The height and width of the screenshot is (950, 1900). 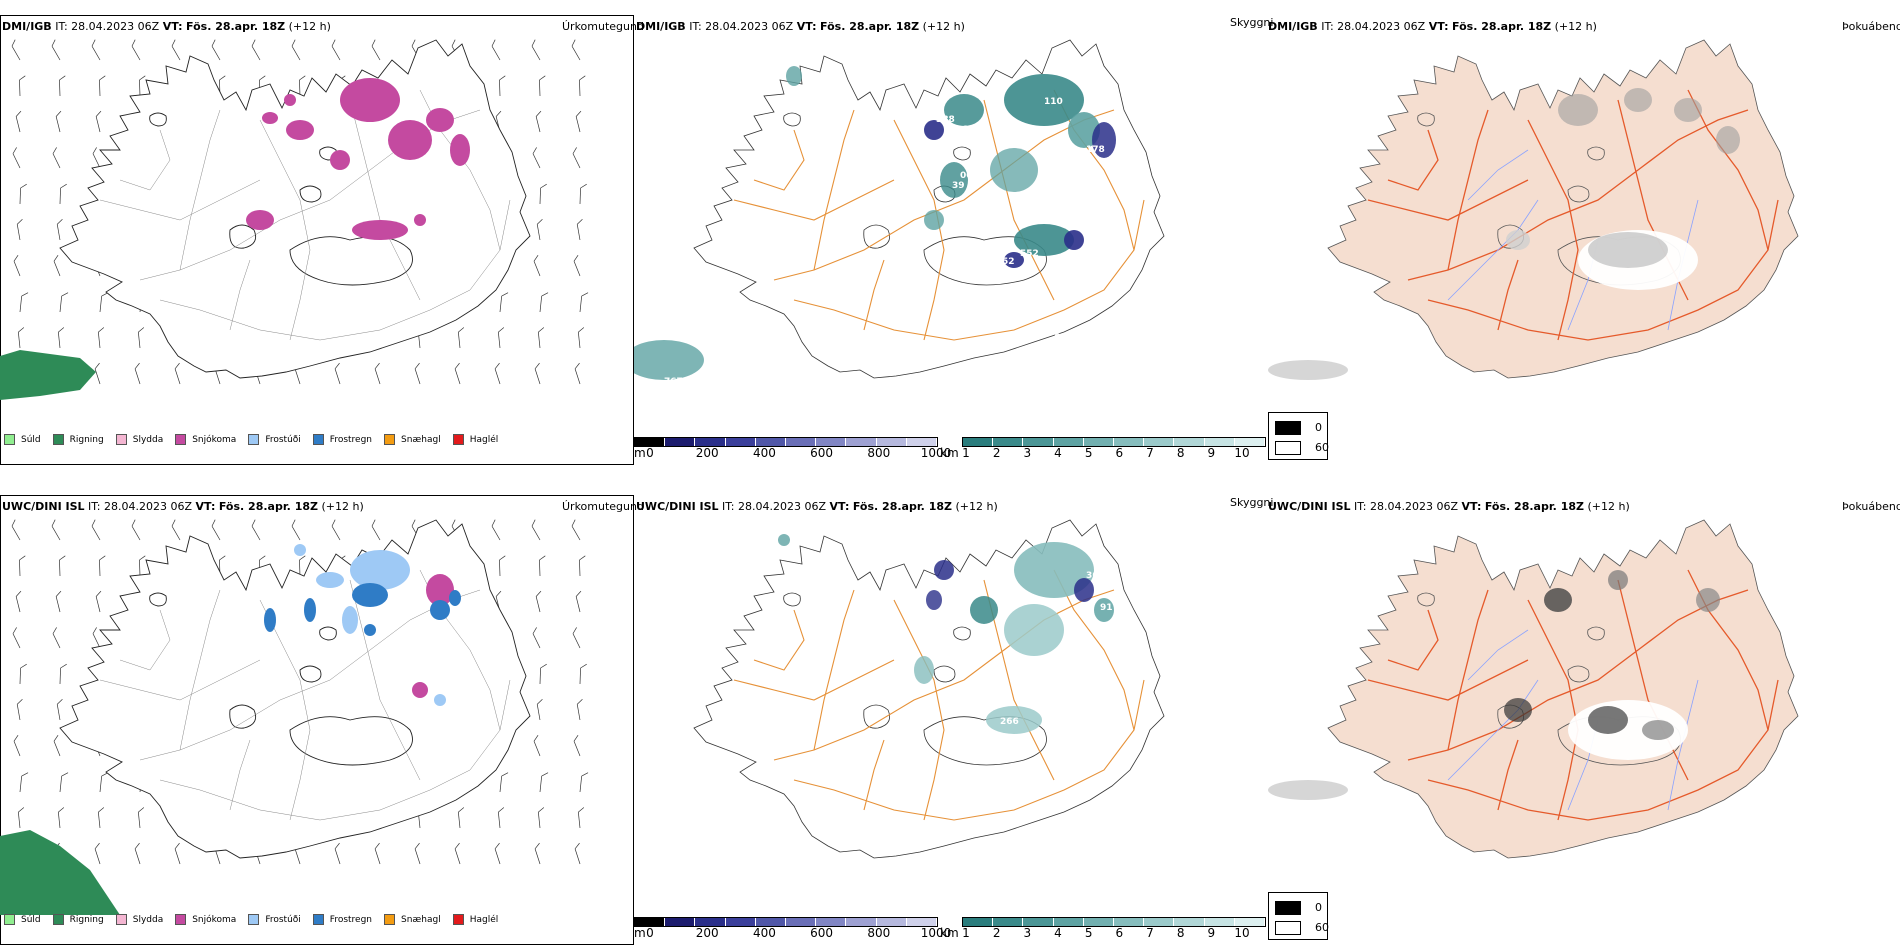 What do you see at coordinates (342, 919) in the screenshot?
I see `legend-item: Frostregn` at bounding box center [342, 919].